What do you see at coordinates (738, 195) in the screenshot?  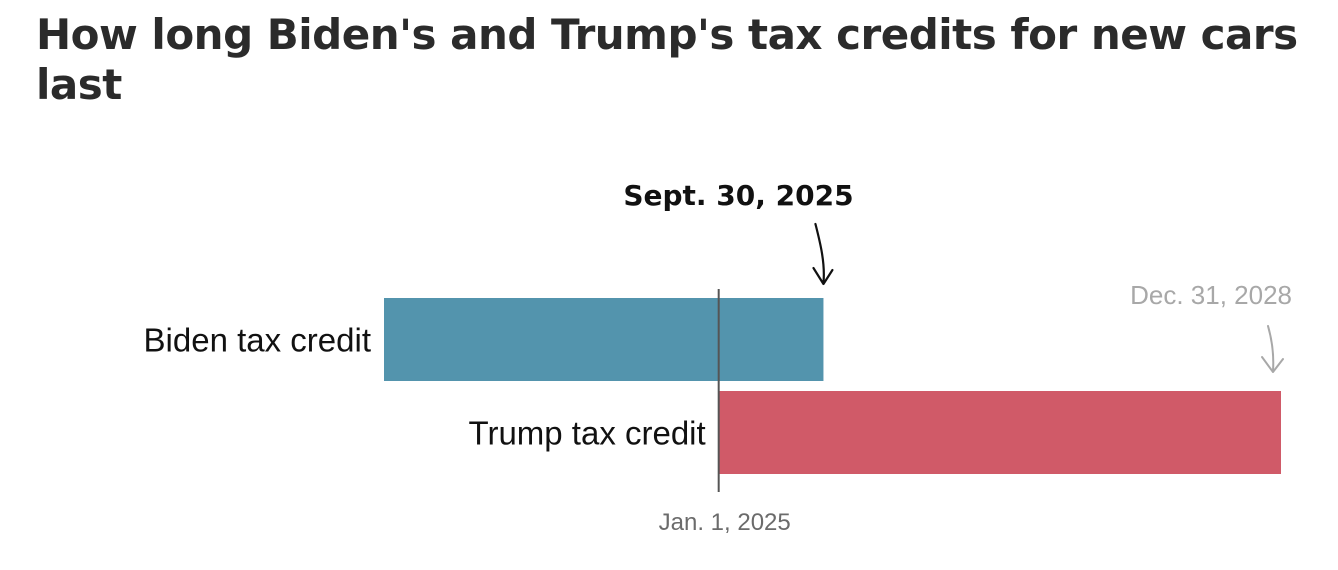 I see `annotation-label-1: Sept. 30, 2025` at bounding box center [738, 195].